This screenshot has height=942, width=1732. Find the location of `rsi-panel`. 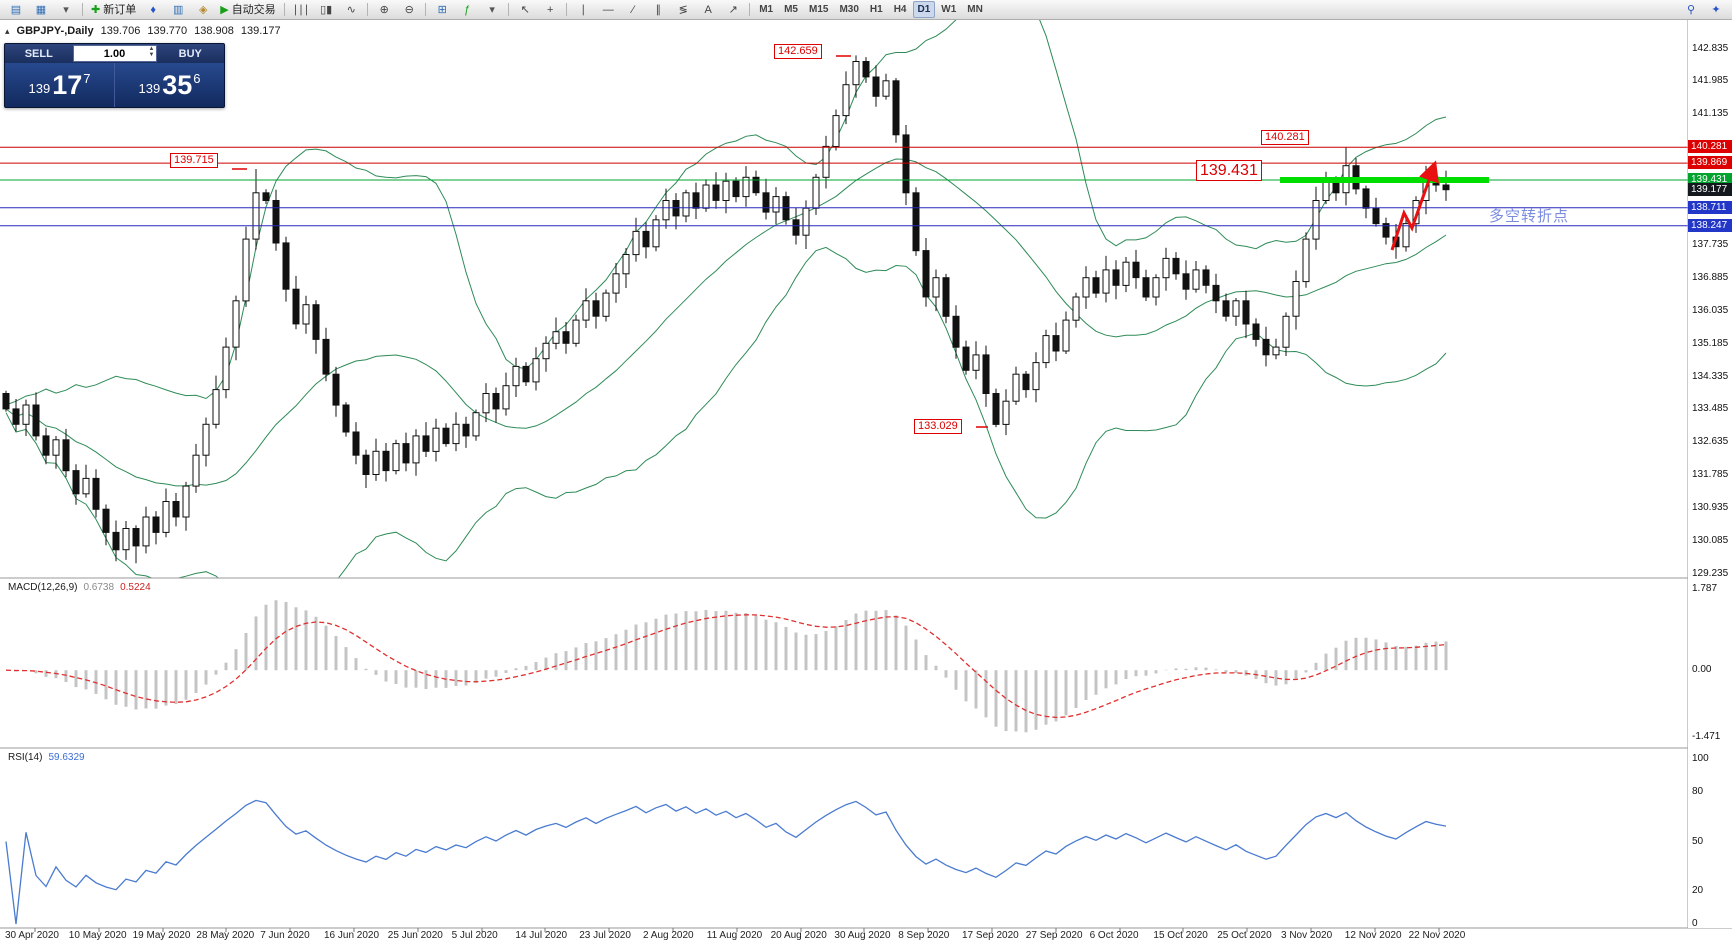

rsi-panel is located at coordinates (726, 862).